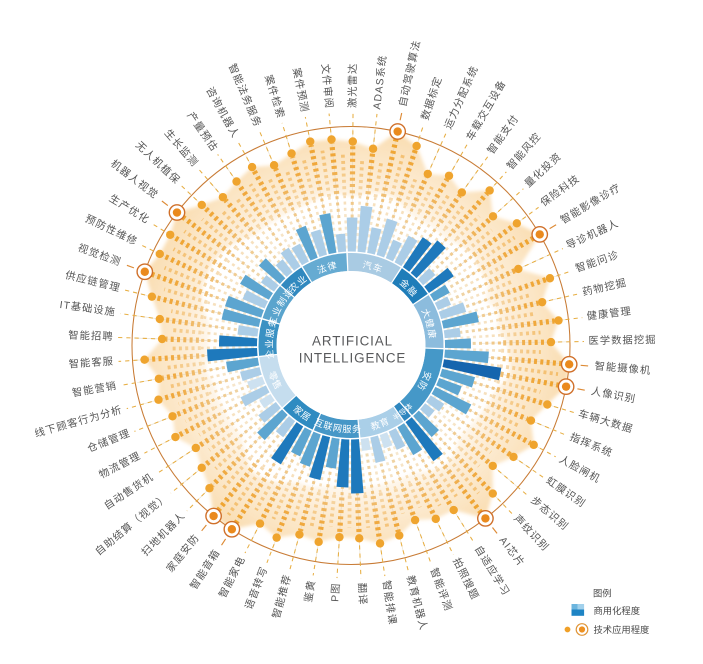 The image size is (703, 664). Describe the element at coordinates (378, 267) in the screenshot. I see `svg-text: 车` at that location.